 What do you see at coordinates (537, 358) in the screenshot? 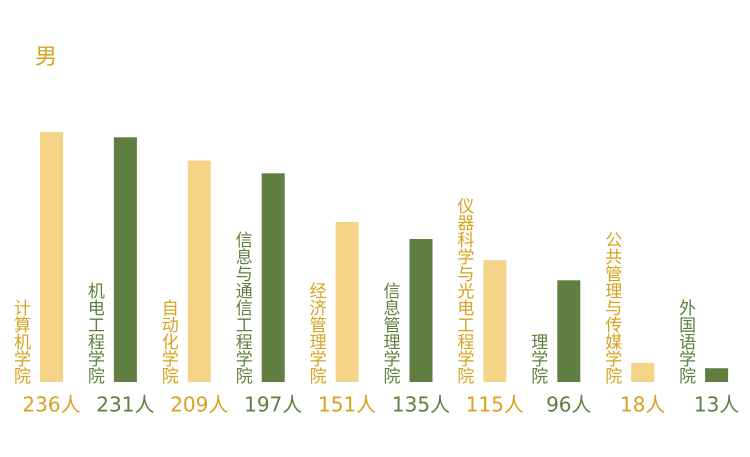
I see `category-label: 理学院` at bounding box center [537, 358].